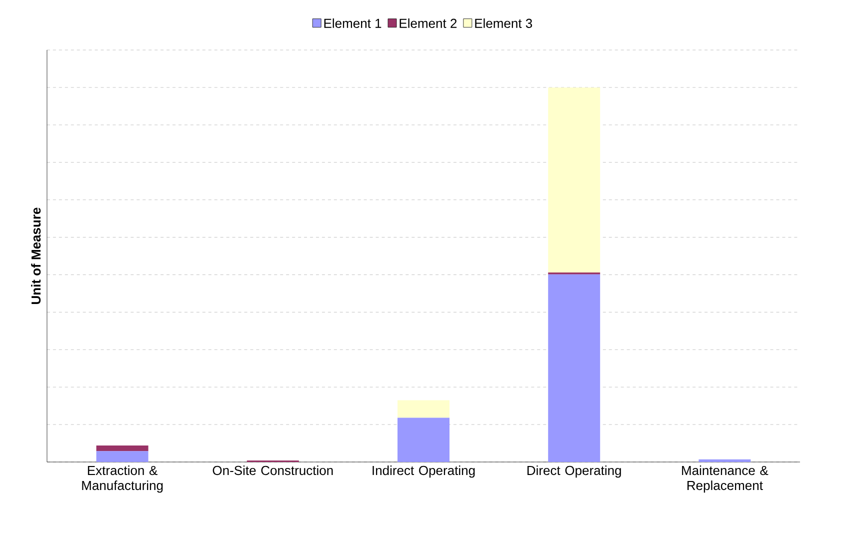 The image size is (844, 550). Describe the element at coordinates (503, 23) in the screenshot. I see `legend-label: Element 3` at that location.